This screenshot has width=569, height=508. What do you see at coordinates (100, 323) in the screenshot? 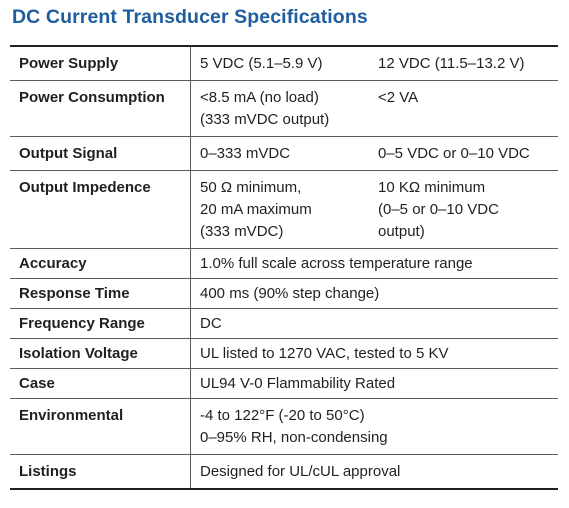
I see `row-label: Frequency Range` at bounding box center [100, 323].